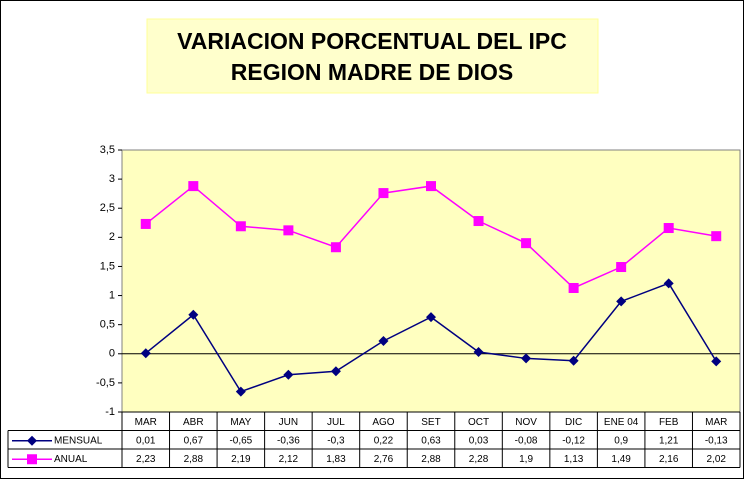 The image size is (744, 479). What do you see at coordinates (526, 440) in the screenshot?
I see `data-label: -0,08` at bounding box center [526, 440].